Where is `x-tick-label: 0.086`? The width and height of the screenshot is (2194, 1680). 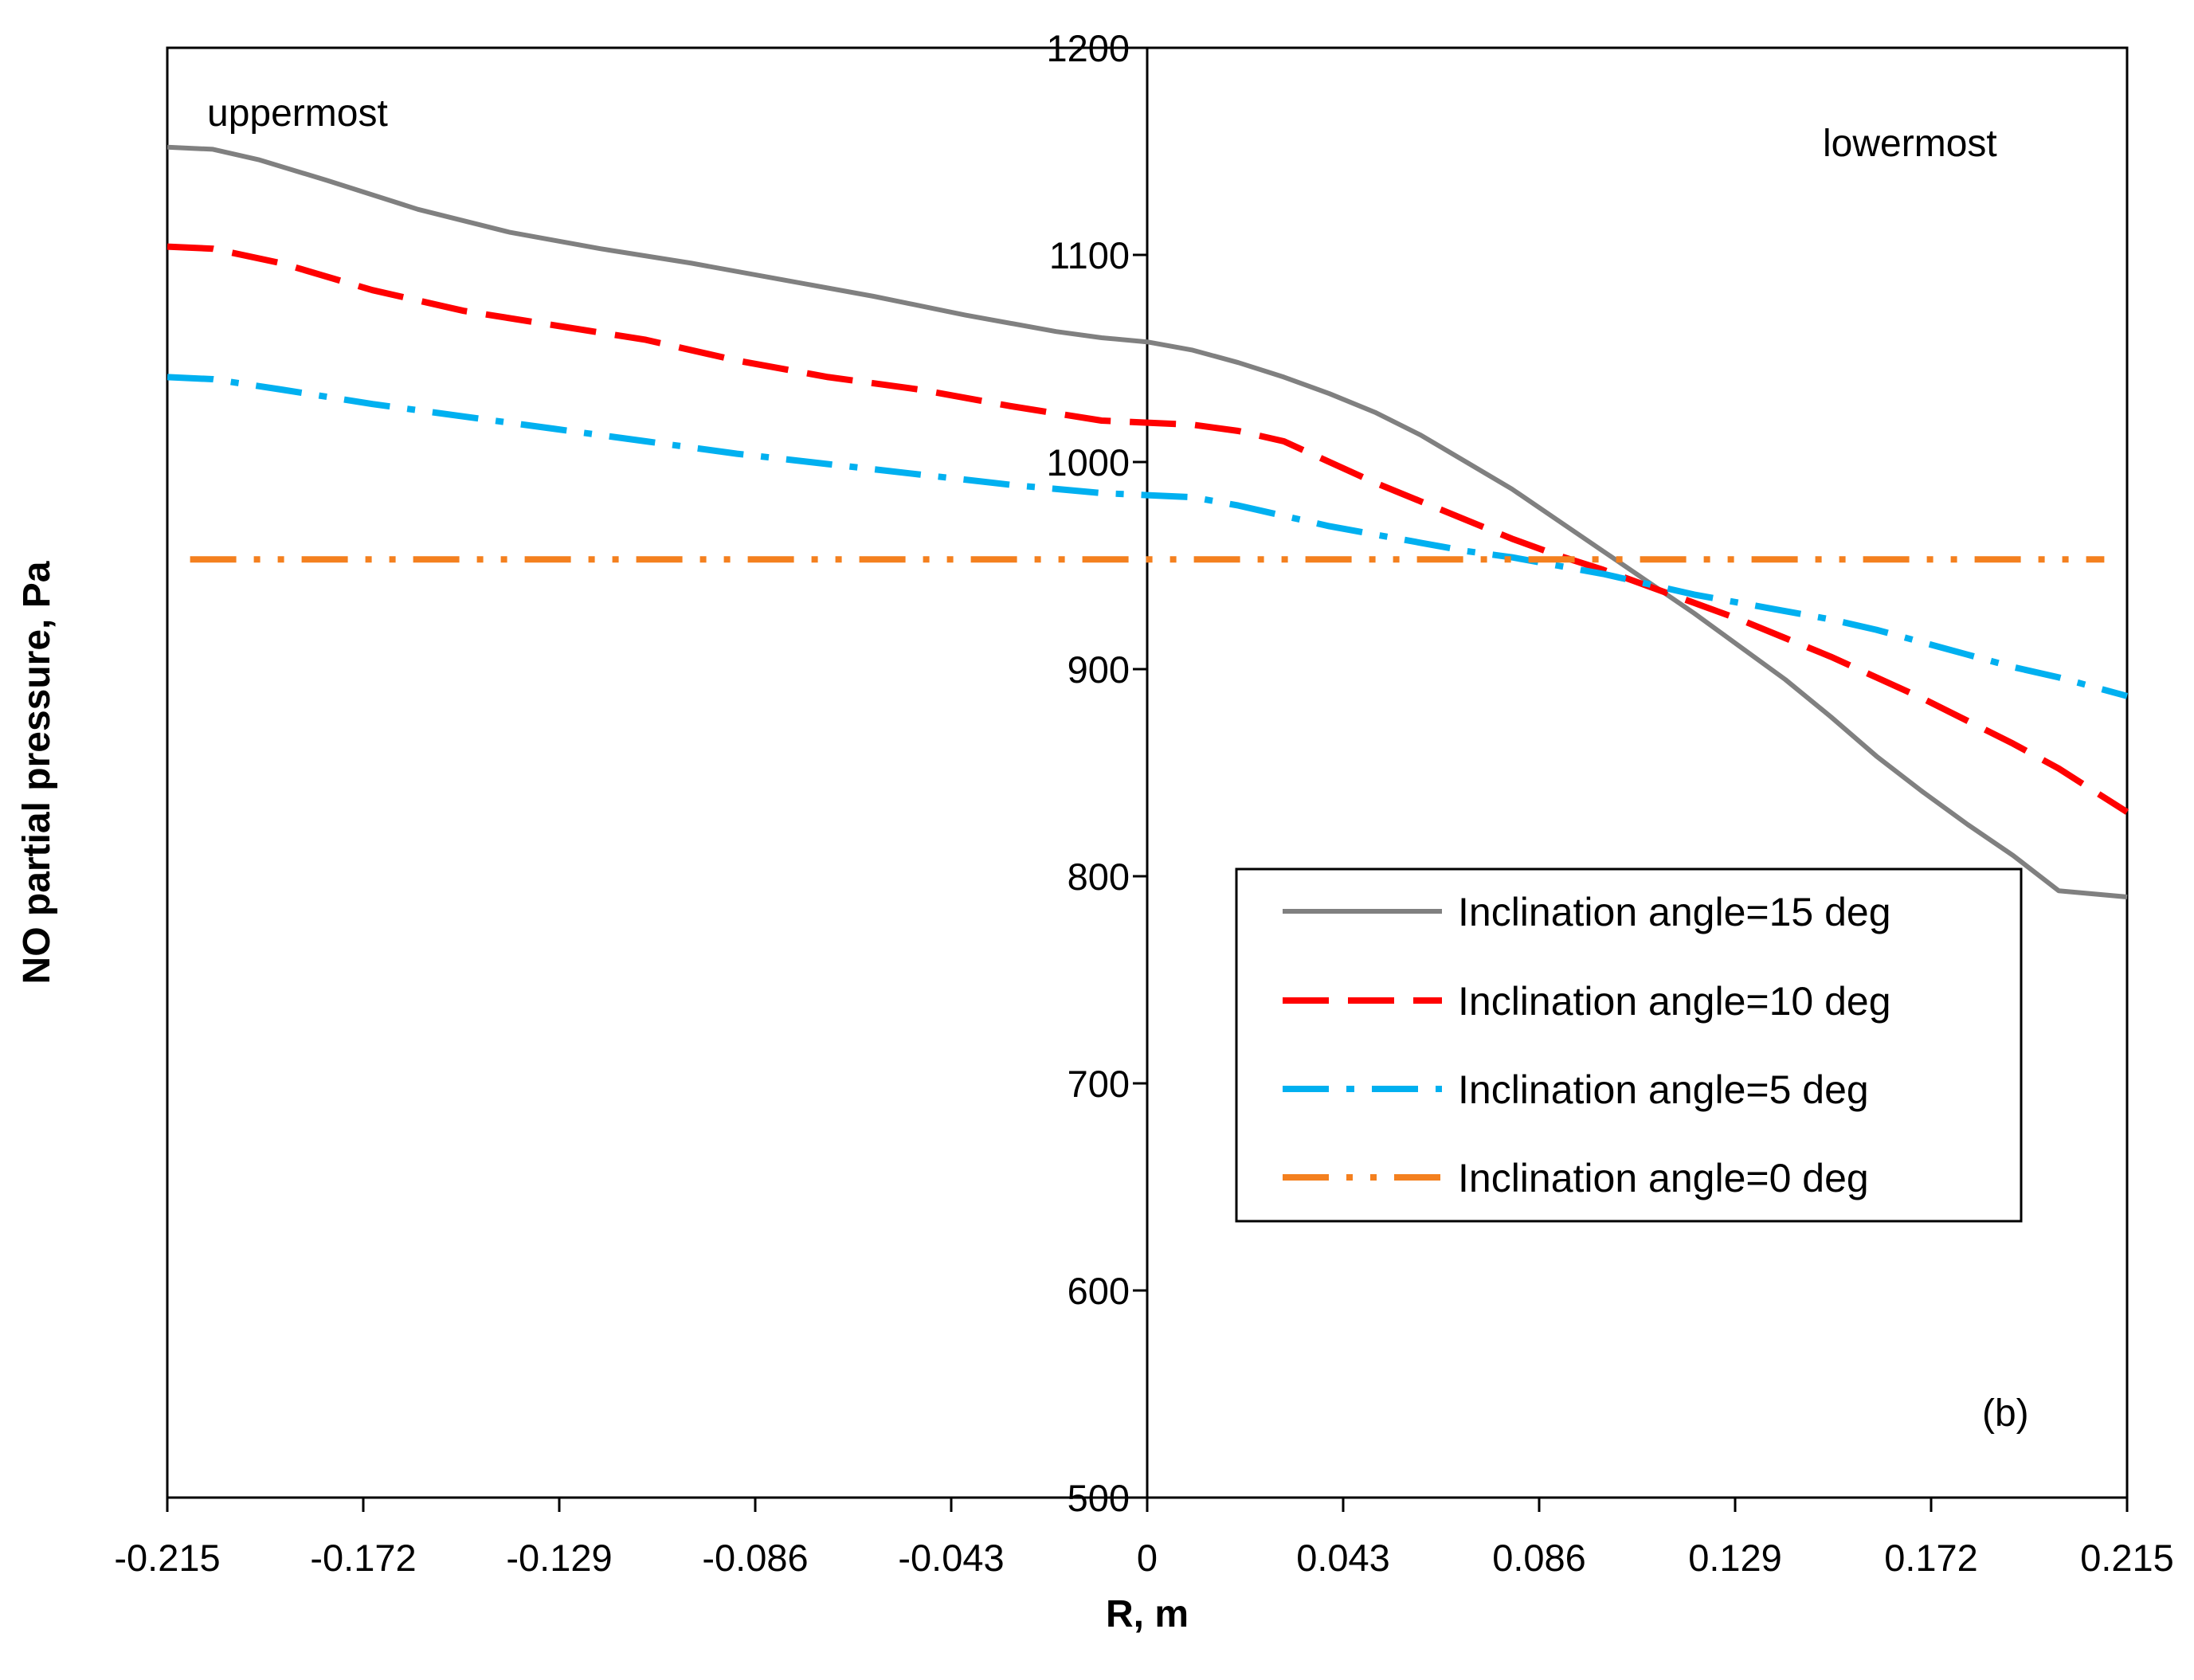
x-tick-label: 0.086 is located at coordinates (1539, 1558).